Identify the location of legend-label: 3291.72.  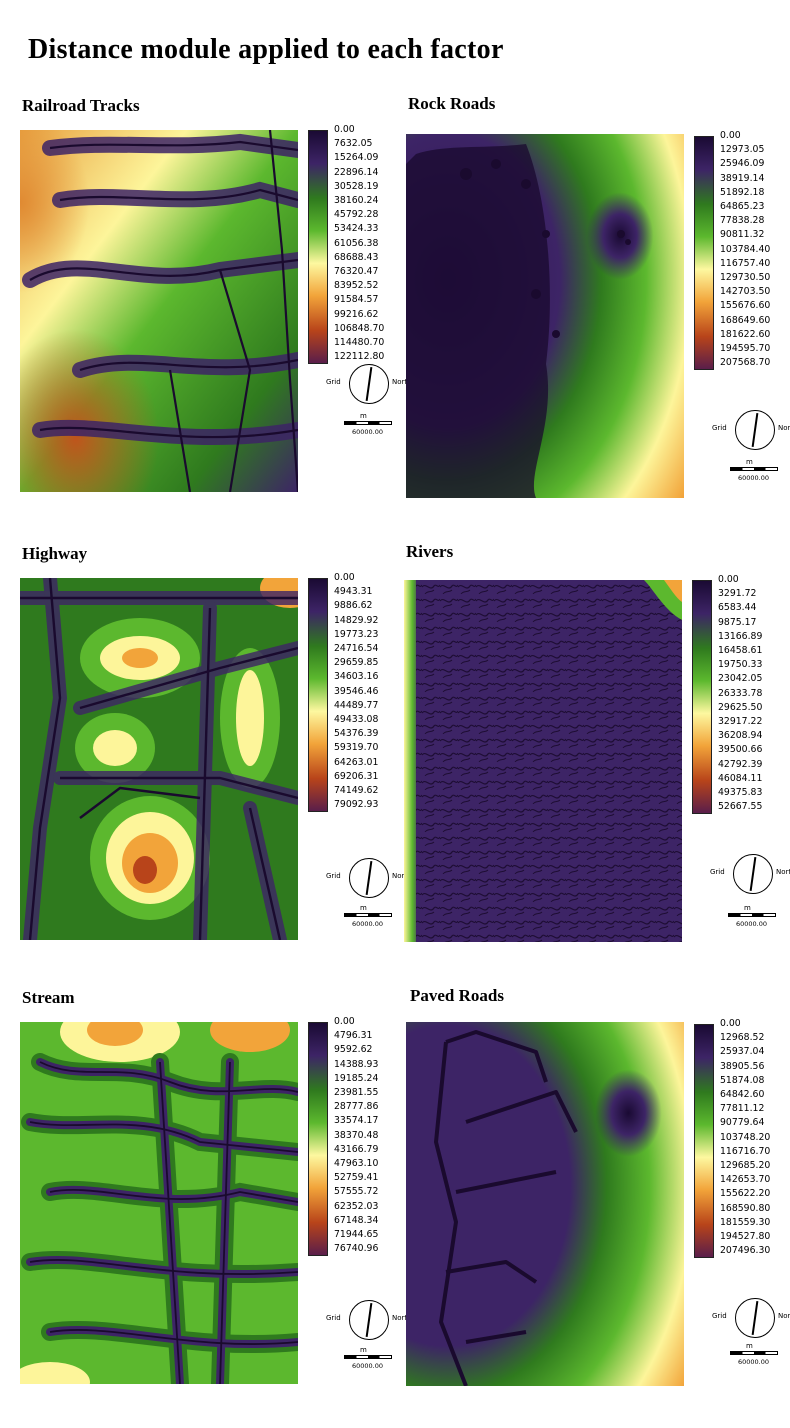
(737, 594).